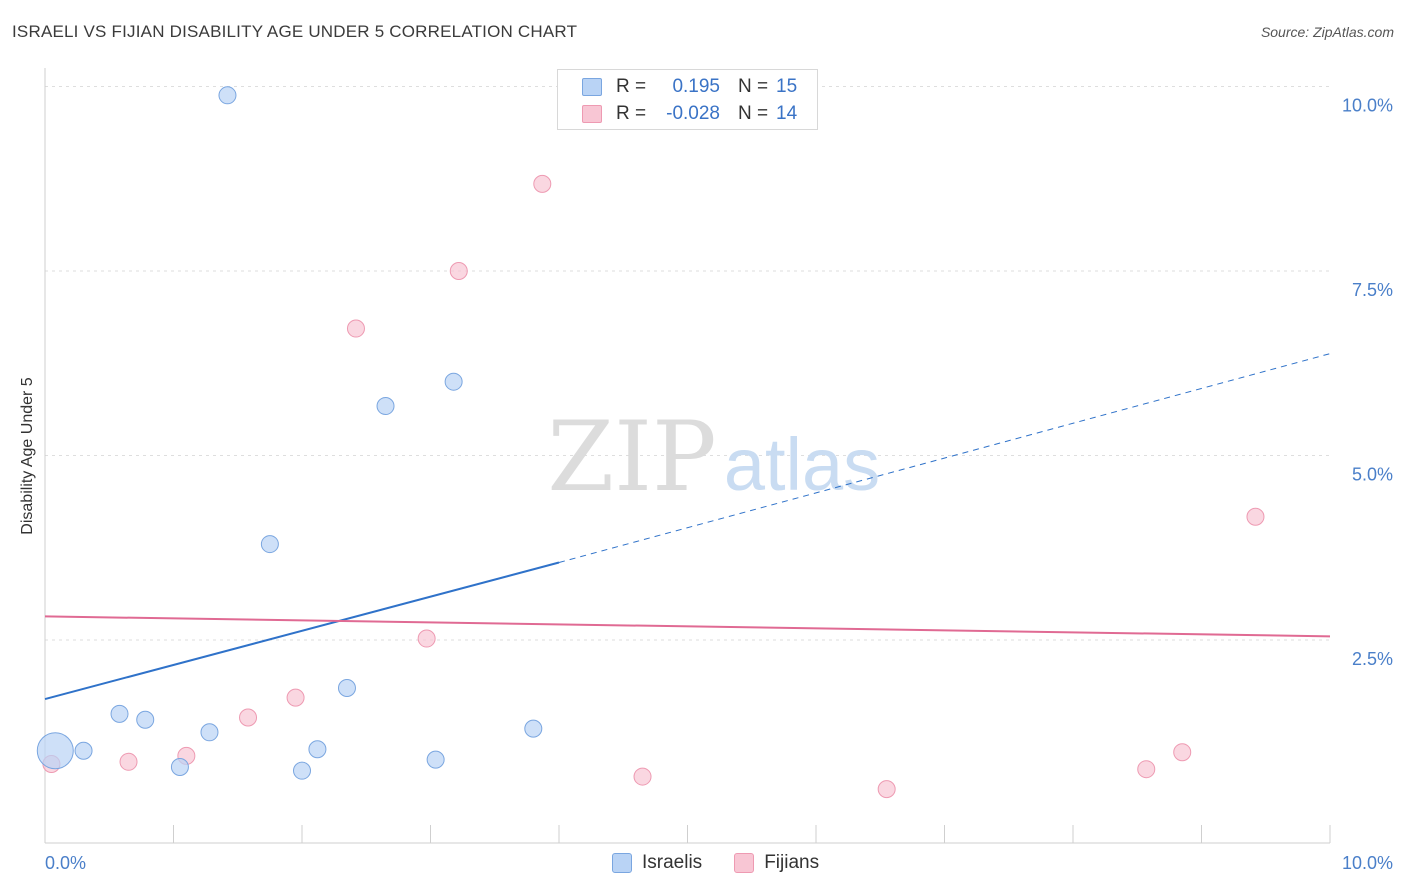  I want to click on israelis-legend-swatch, so click(622, 863).